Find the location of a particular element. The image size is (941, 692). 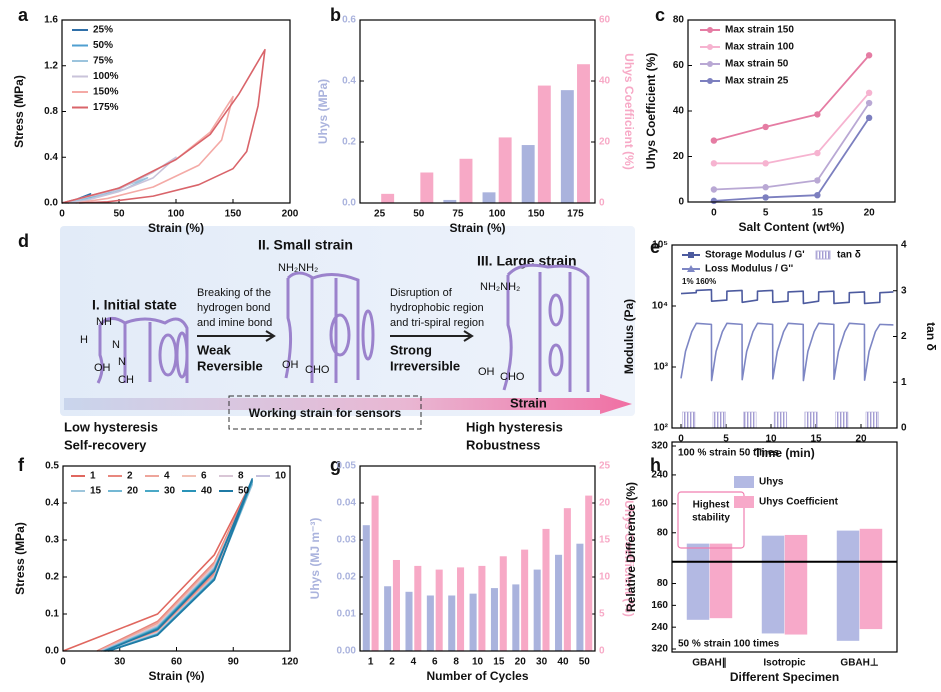

legend-label: 150% is located at coordinates (106, 92).